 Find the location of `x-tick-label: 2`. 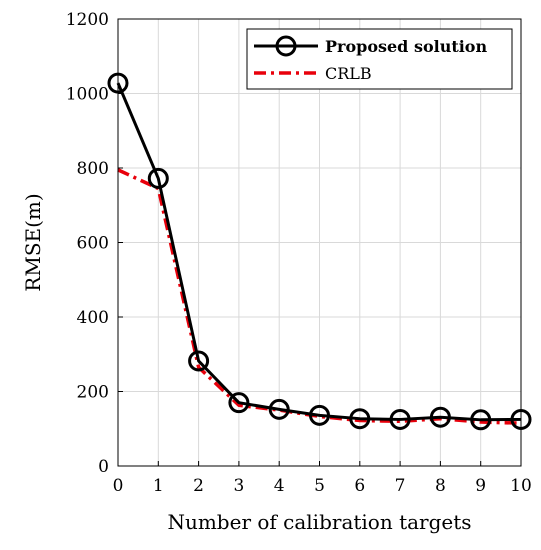

x-tick-label: 2 is located at coordinates (198, 486).